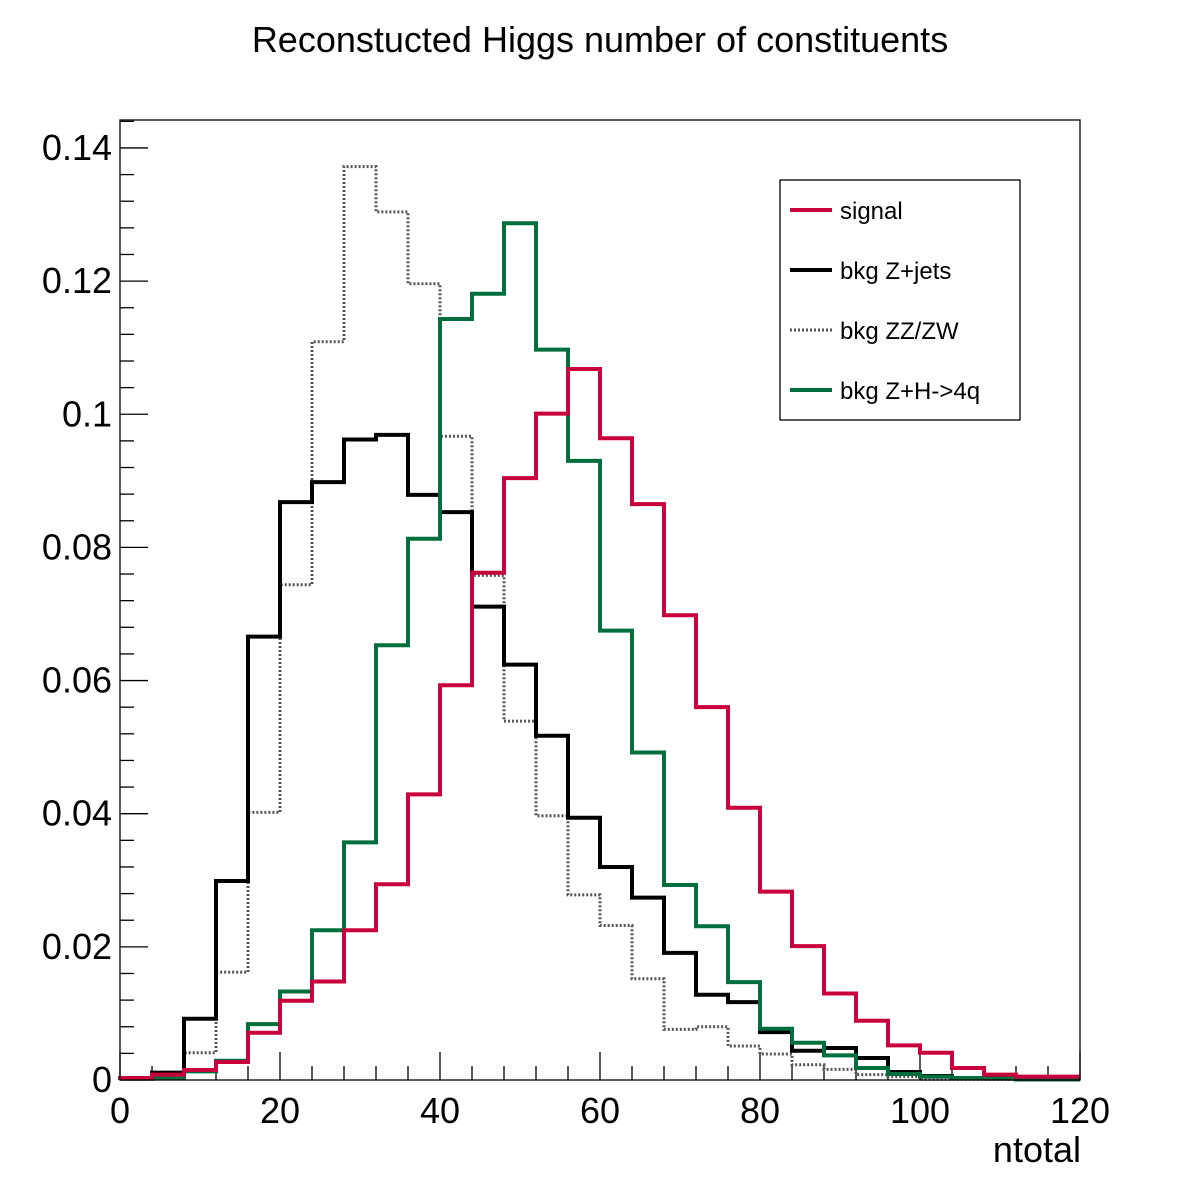 The width and height of the screenshot is (1200, 1200). I want to click on x-tick-label: 100, so click(920, 1110).